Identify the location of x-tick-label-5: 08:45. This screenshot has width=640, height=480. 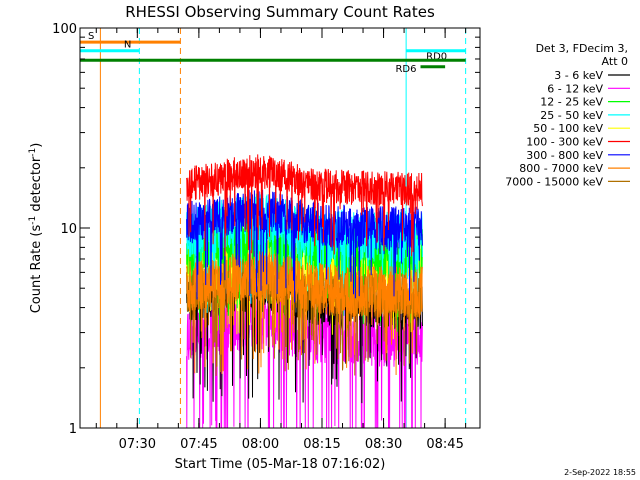
(444, 444).